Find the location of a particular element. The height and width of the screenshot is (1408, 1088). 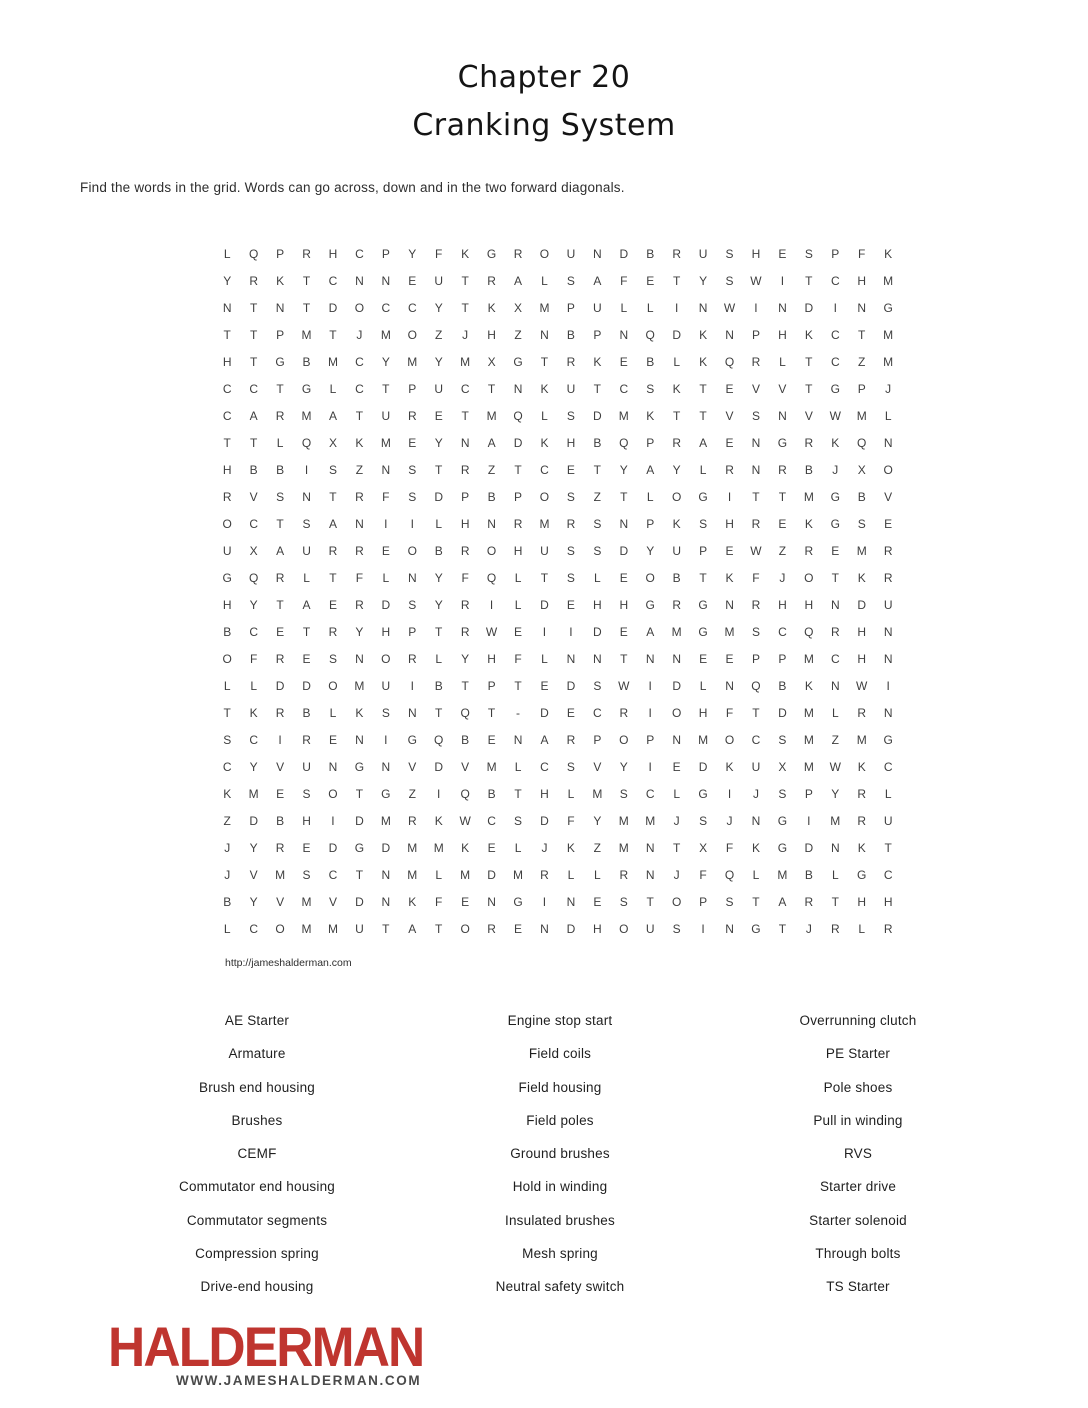

word-item: Drive-end housing is located at coordinates (257, 1287).